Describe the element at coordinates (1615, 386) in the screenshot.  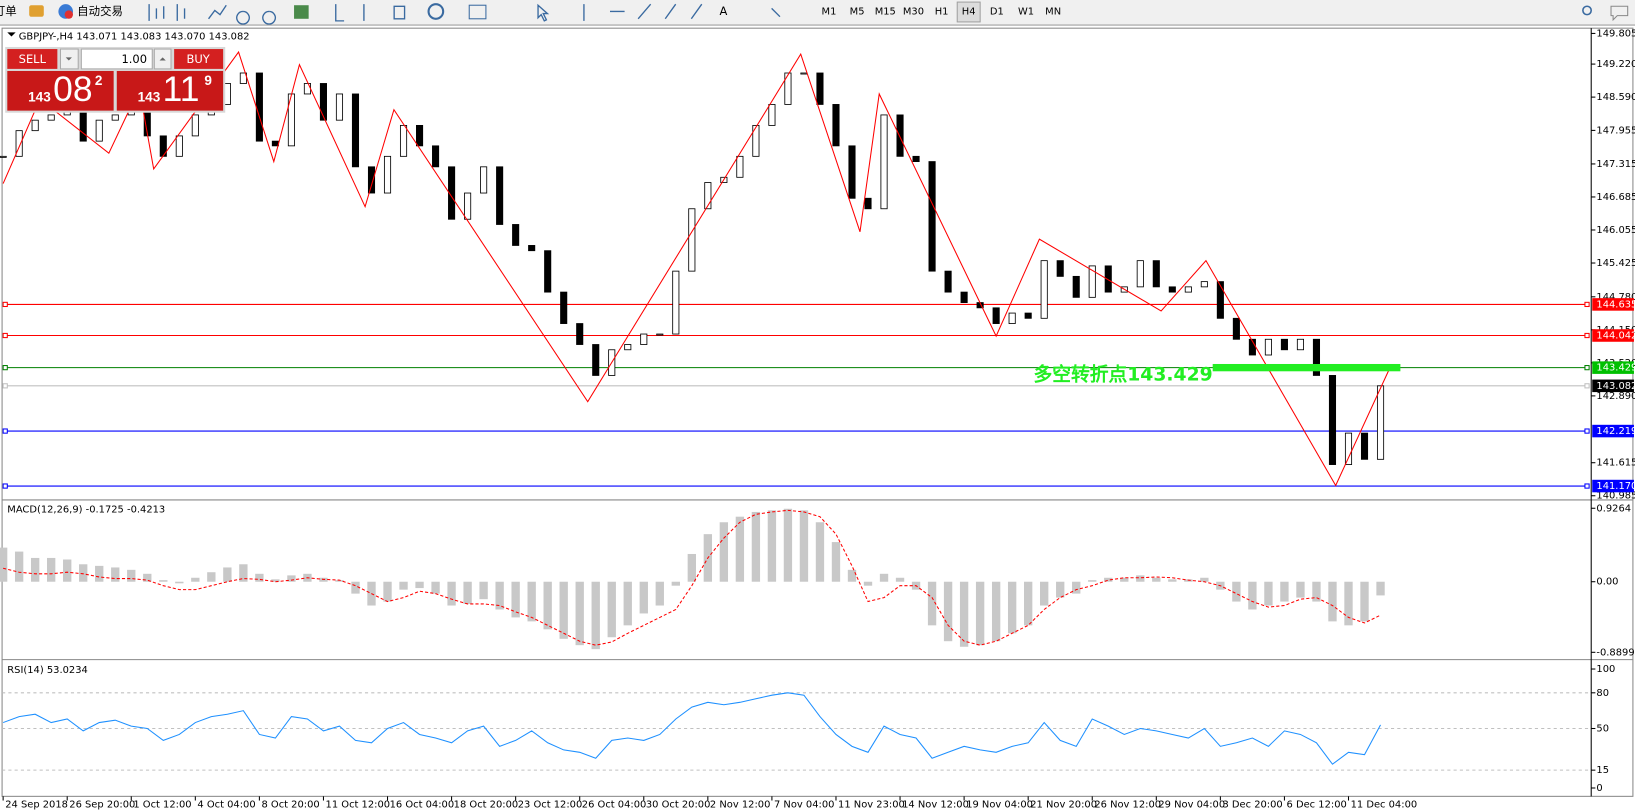
I see `level-label: 143.082` at that location.